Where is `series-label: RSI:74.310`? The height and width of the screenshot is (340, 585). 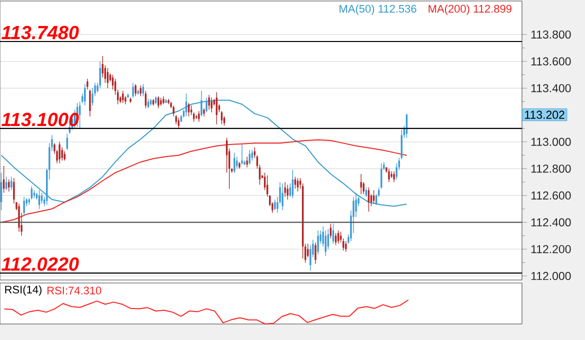 series-label: RSI:74.310 is located at coordinates (75, 290).